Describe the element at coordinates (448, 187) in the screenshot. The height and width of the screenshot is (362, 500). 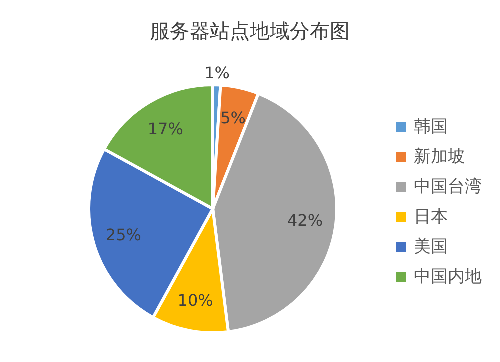
I see `legend-label: 中国台湾` at that location.